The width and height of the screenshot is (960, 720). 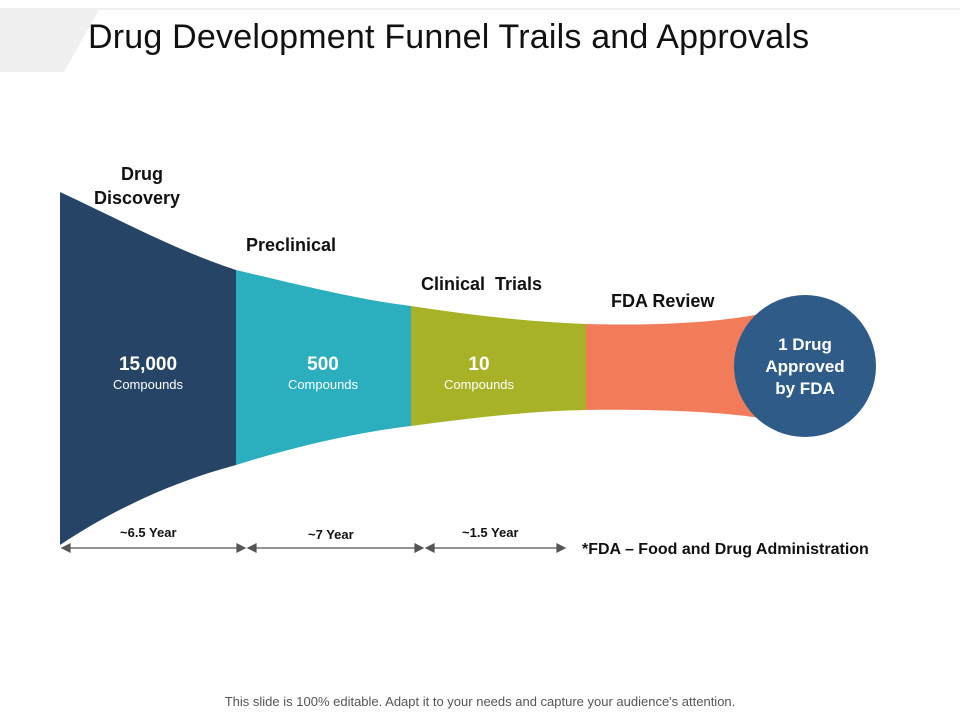 What do you see at coordinates (148, 532) in the screenshot?
I see `duration-label-discovery: ~6.5 Year` at bounding box center [148, 532].